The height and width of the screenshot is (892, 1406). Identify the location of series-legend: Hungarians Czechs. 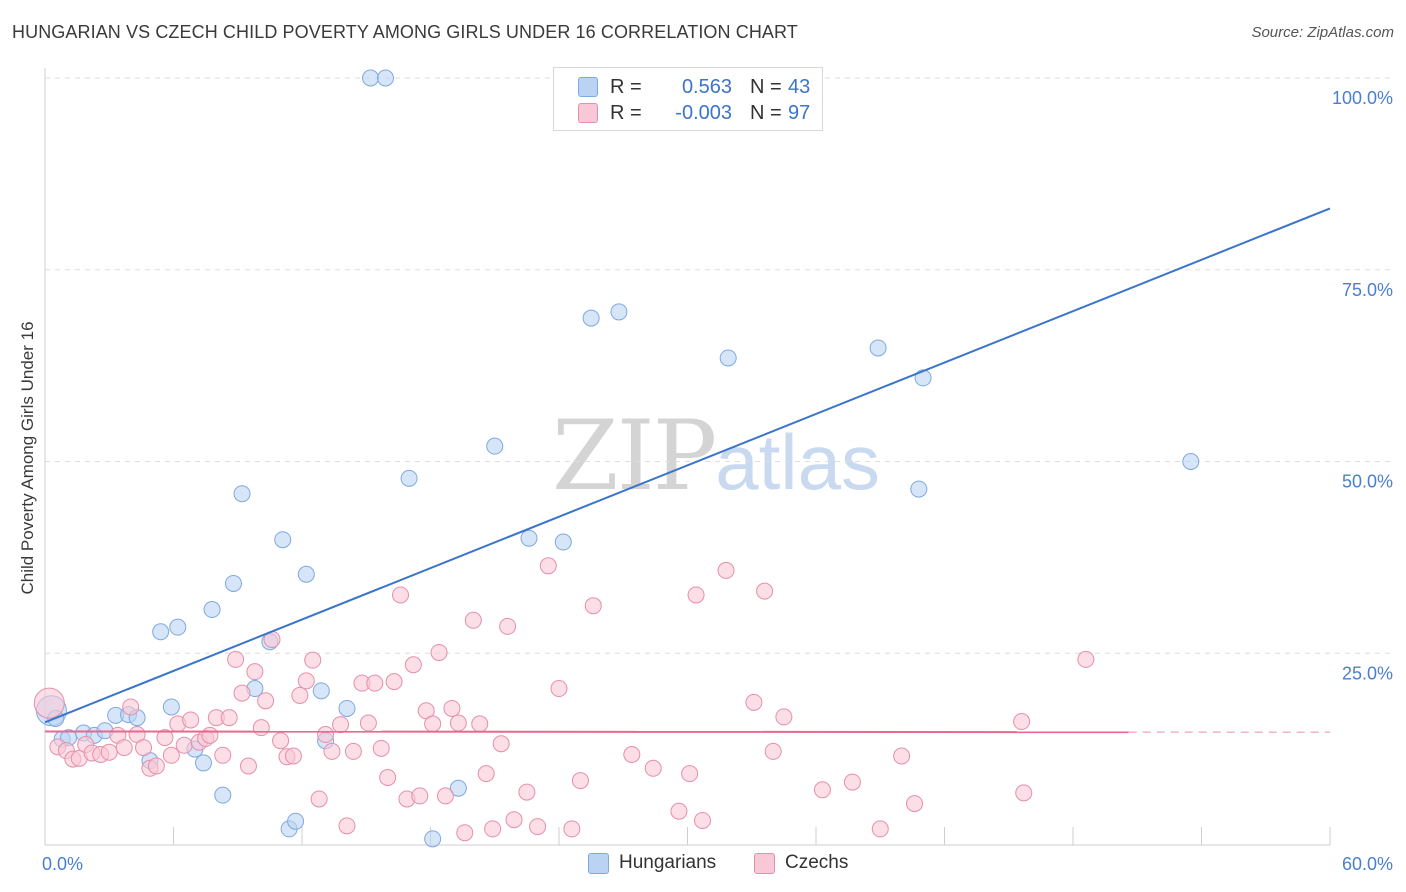
(703, 865).